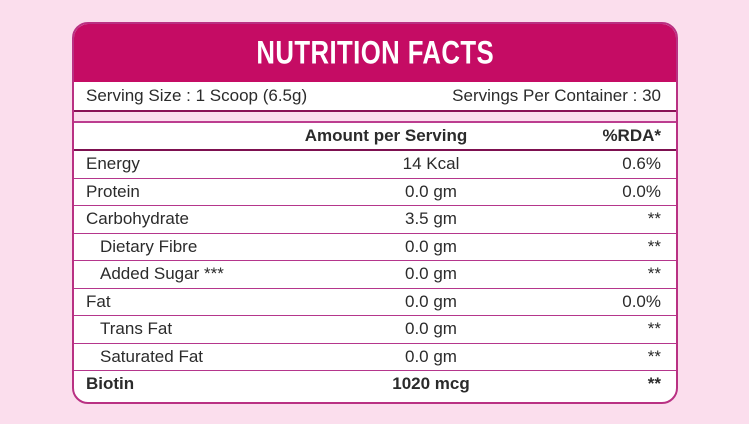 Image resolution: width=749 pixels, height=424 pixels. I want to click on servings-per-container-text: Servings Per Container : 30, so click(556, 95).